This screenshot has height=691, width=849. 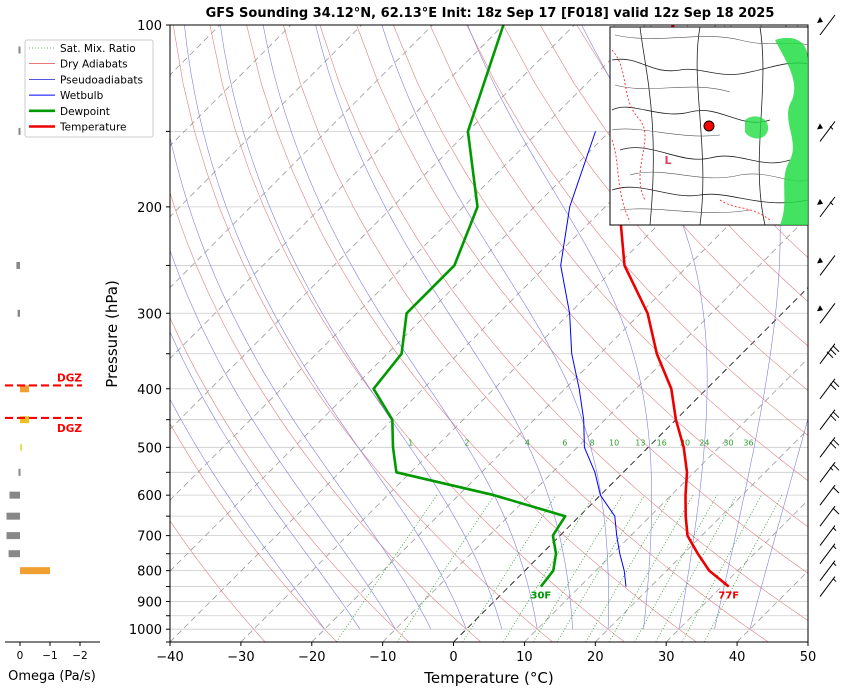 What do you see at coordinates (69, 429) in the screenshot?
I see `dgz-label: DGZ` at bounding box center [69, 429].